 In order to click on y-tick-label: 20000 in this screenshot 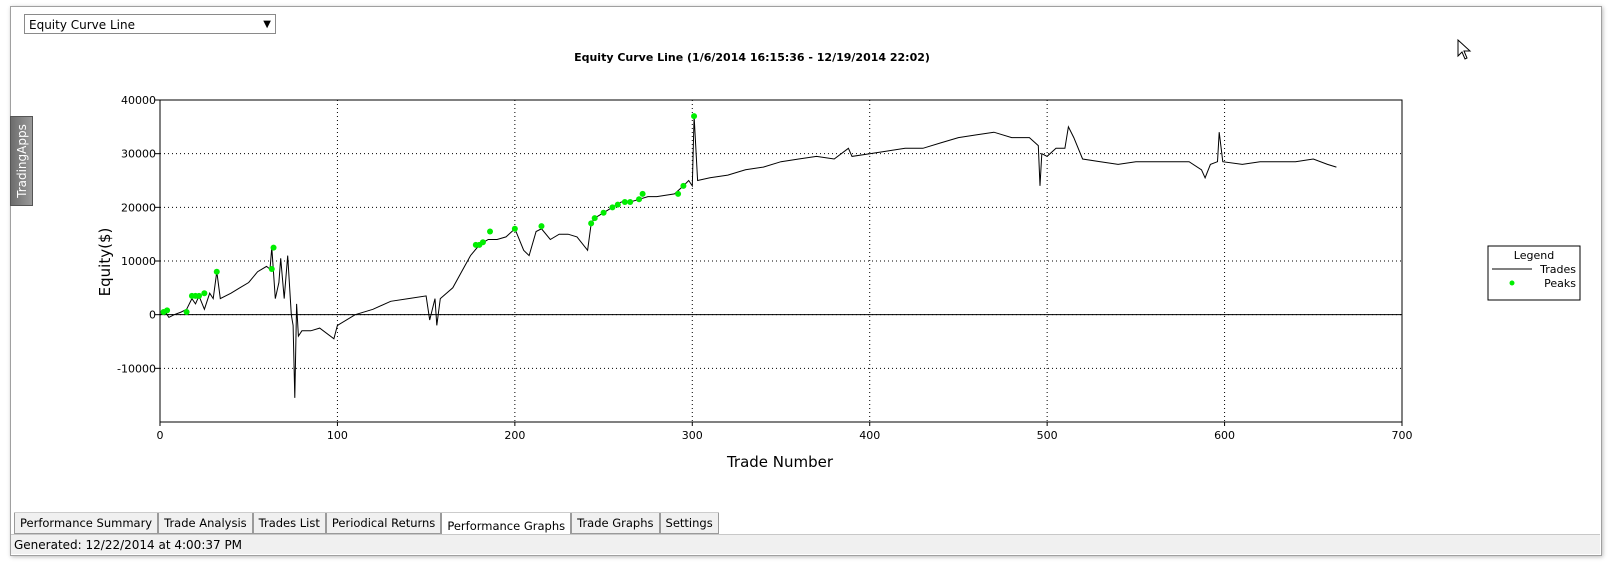, I will do `click(138, 207)`.